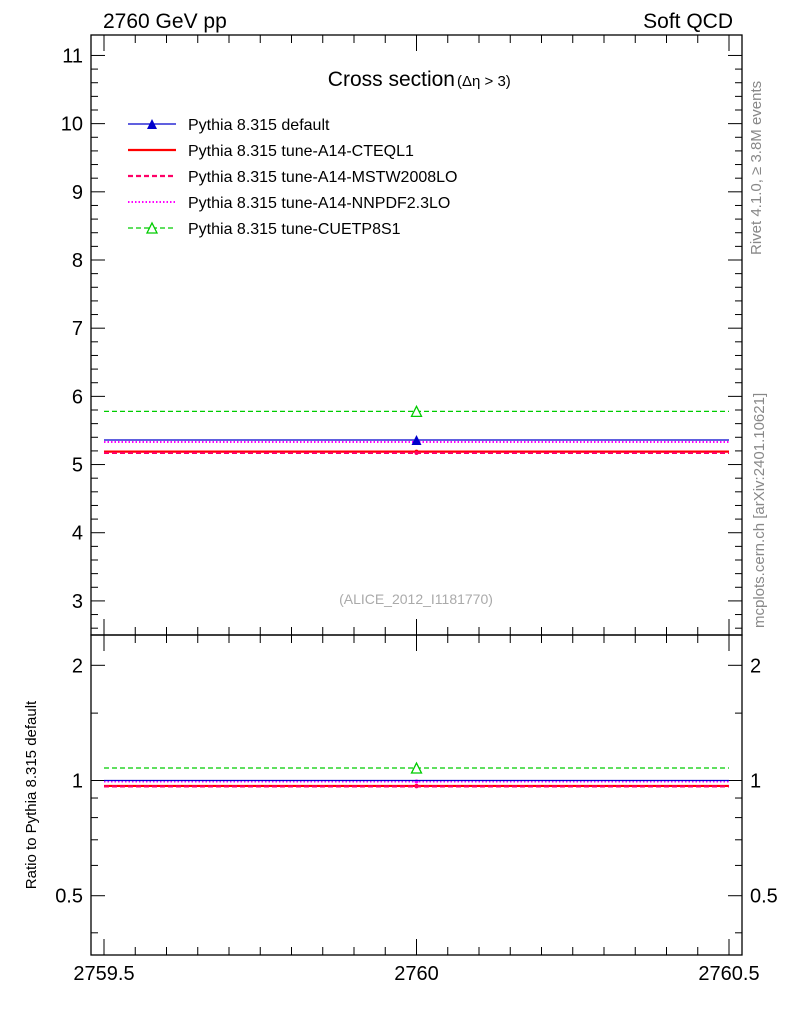  Describe the element at coordinates (755, 782) in the screenshot. I see `ratio-y-tick-label-right: 1` at that location.